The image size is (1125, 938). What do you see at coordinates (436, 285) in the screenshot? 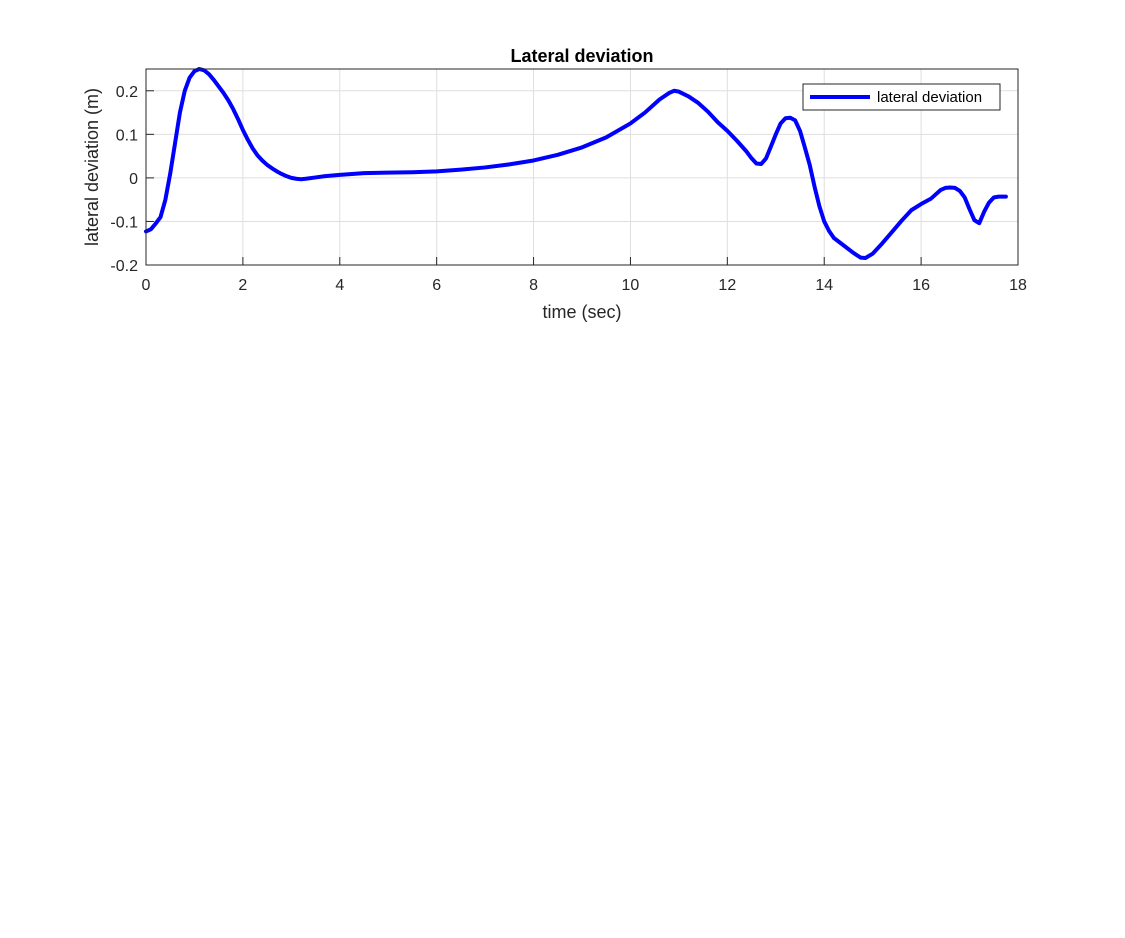
I see `x-tick-label: 6` at bounding box center [436, 285].